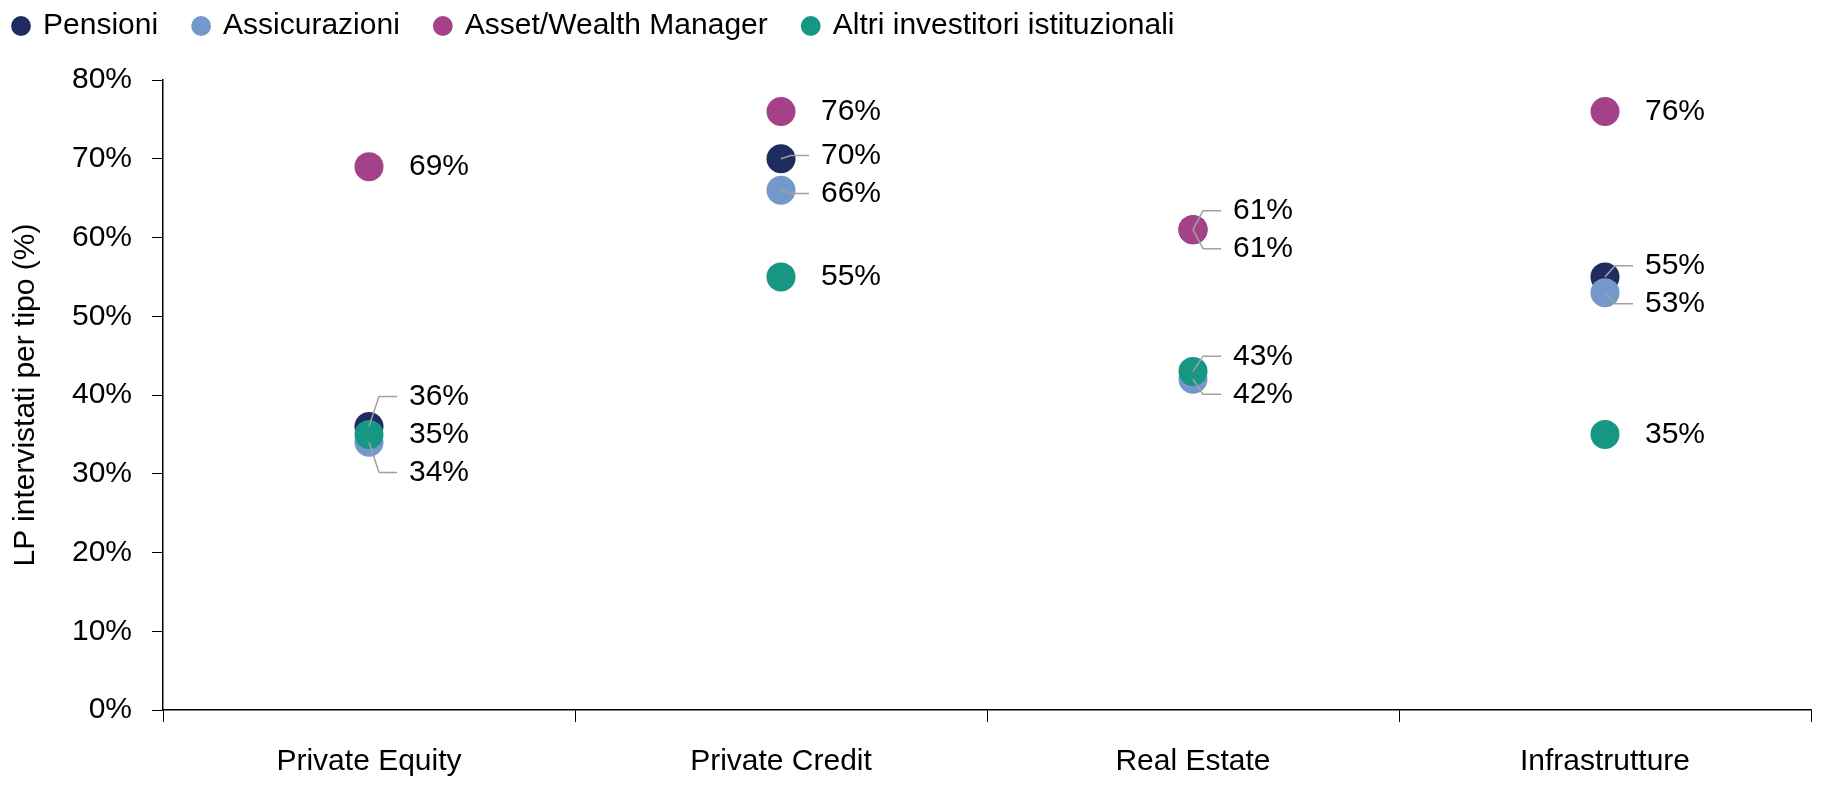 This screenshot has height=798, width=1830. What do you see at coordinates (101, 24) in the screenshot?
I see `legend-label: Pensioni` at bounding box center [101, 24].